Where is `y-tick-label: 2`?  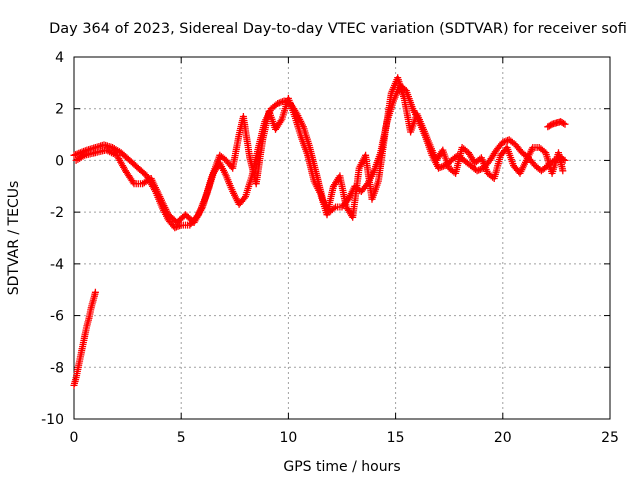 y-tick-label: 2 is located at coordinates (59, 110).